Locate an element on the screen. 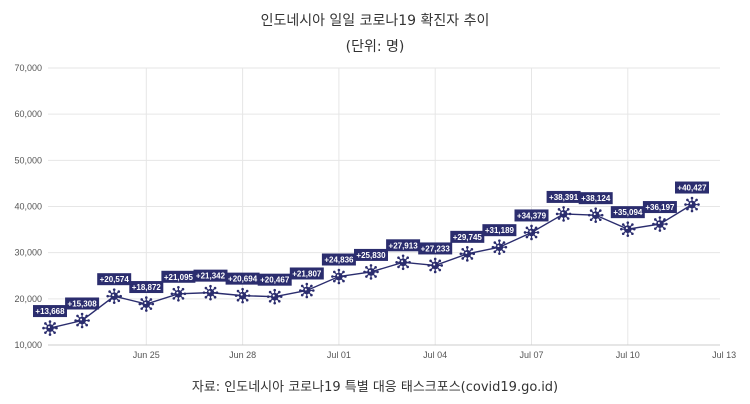 The height and width of the screenshot is (404, 750). data-label: +21,342 is located at coordinates (210, 275).